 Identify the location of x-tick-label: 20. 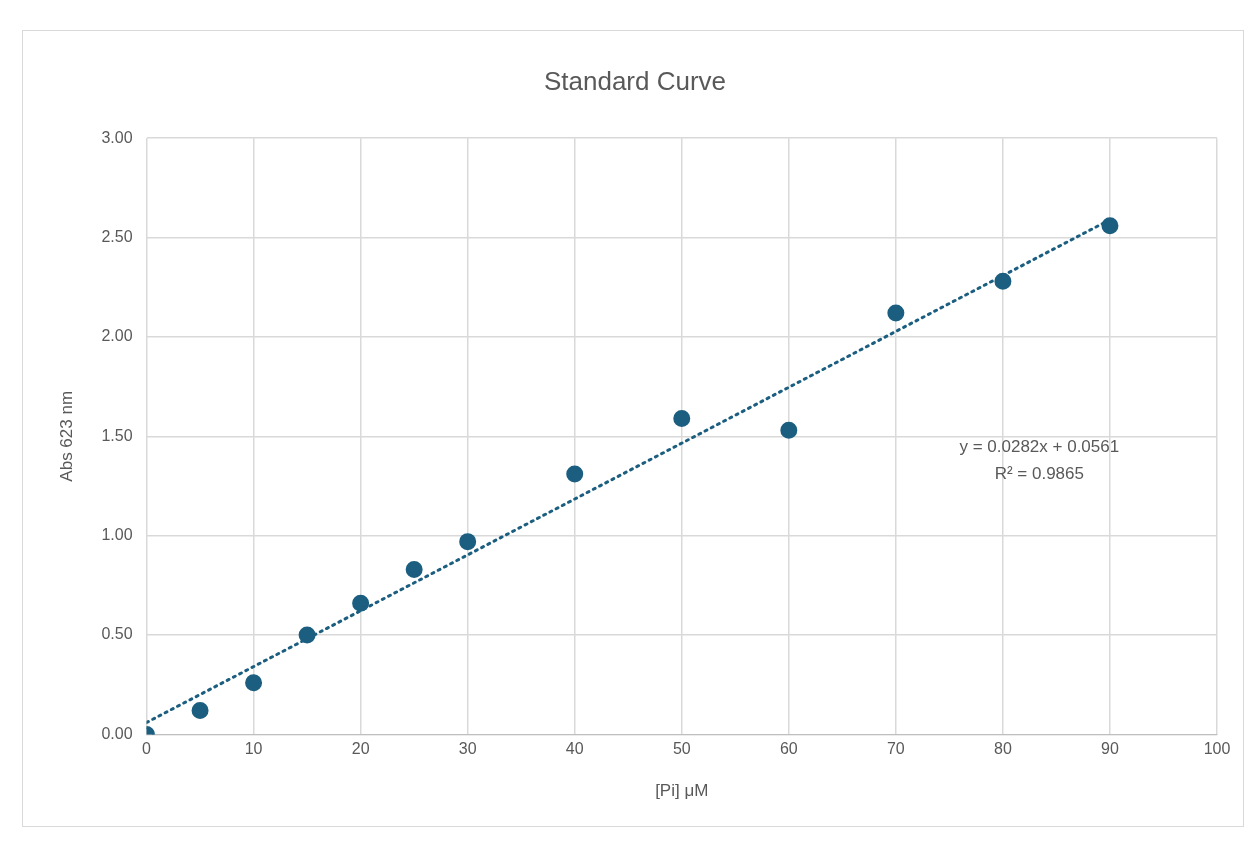
(360, 749).